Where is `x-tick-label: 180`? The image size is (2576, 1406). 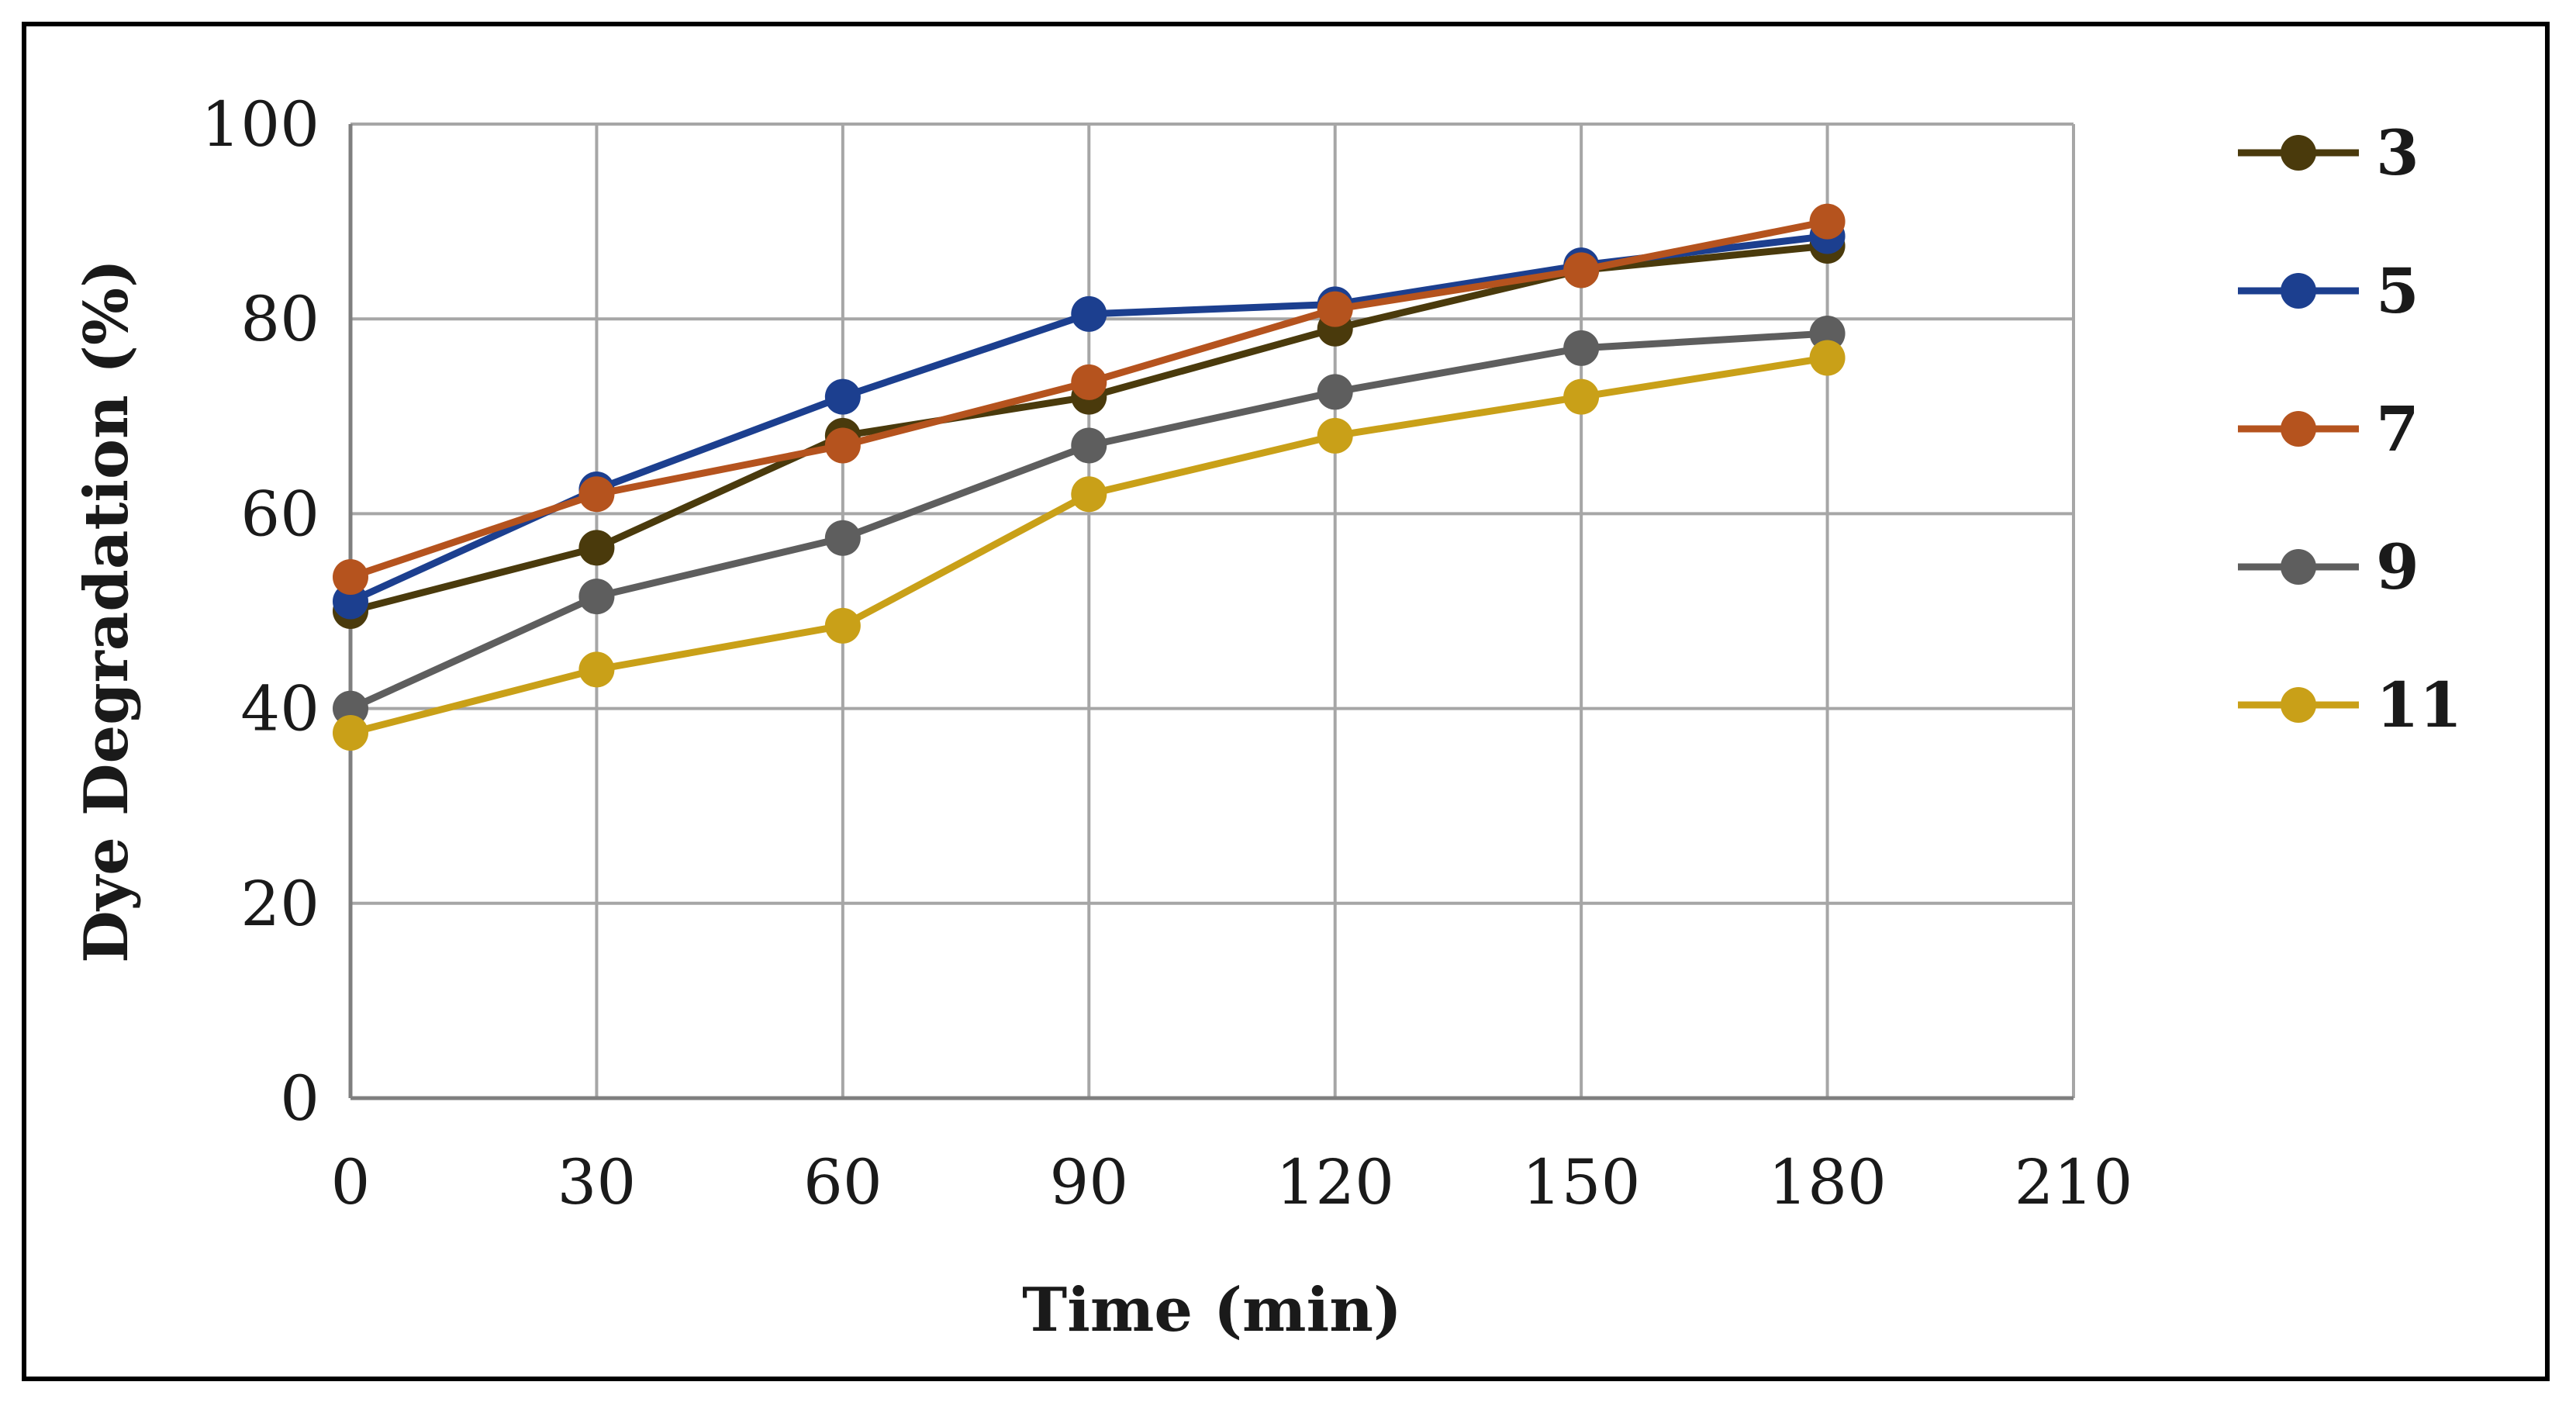 x-tick-label: 180 is located at coordinates (1828, 1182).